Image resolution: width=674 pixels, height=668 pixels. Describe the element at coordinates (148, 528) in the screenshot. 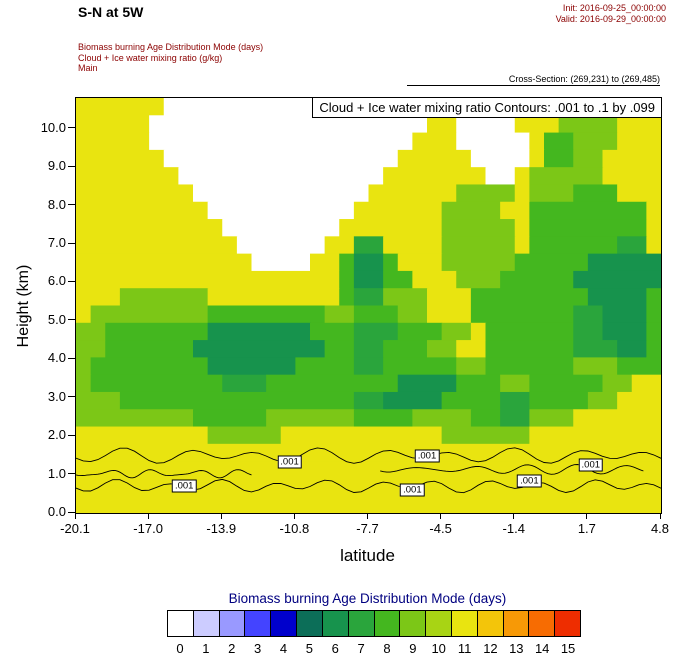

I see `x-tick-label: -17.0` at that location.